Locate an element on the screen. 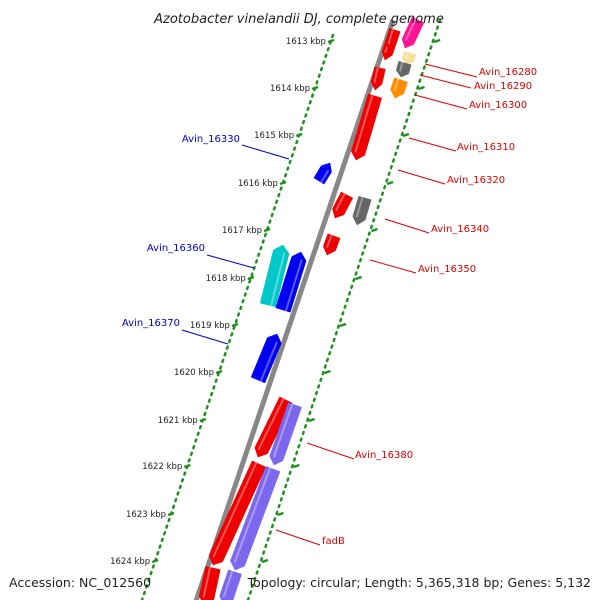  kbp-tick-label: 1616 kbp is located at coordinates (258, 184).